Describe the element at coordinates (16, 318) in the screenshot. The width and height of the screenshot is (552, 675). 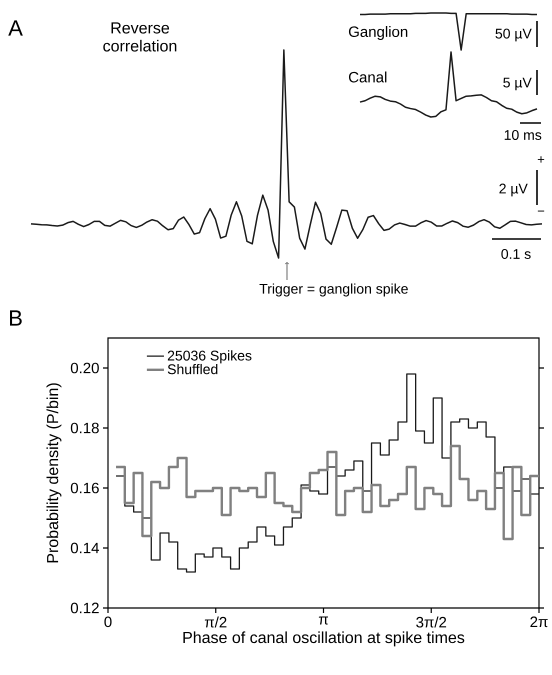
I see `text: B` at that location.